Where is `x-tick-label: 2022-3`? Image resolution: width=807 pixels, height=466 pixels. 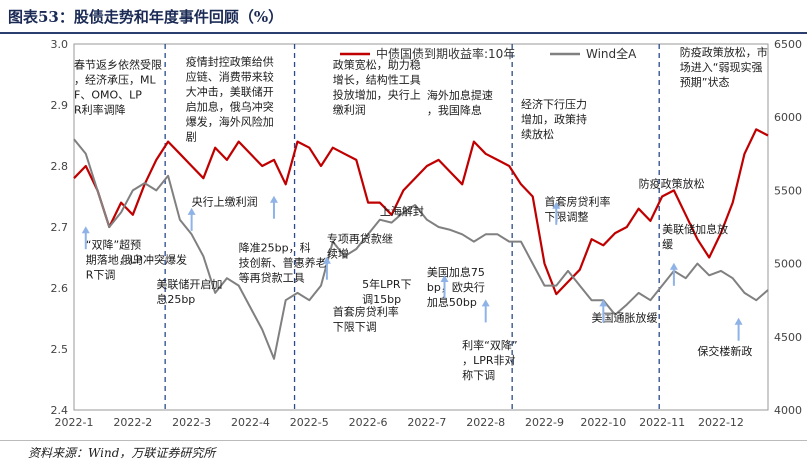
x-tick-label: 2022-3 is located at coordinates (191, 422).